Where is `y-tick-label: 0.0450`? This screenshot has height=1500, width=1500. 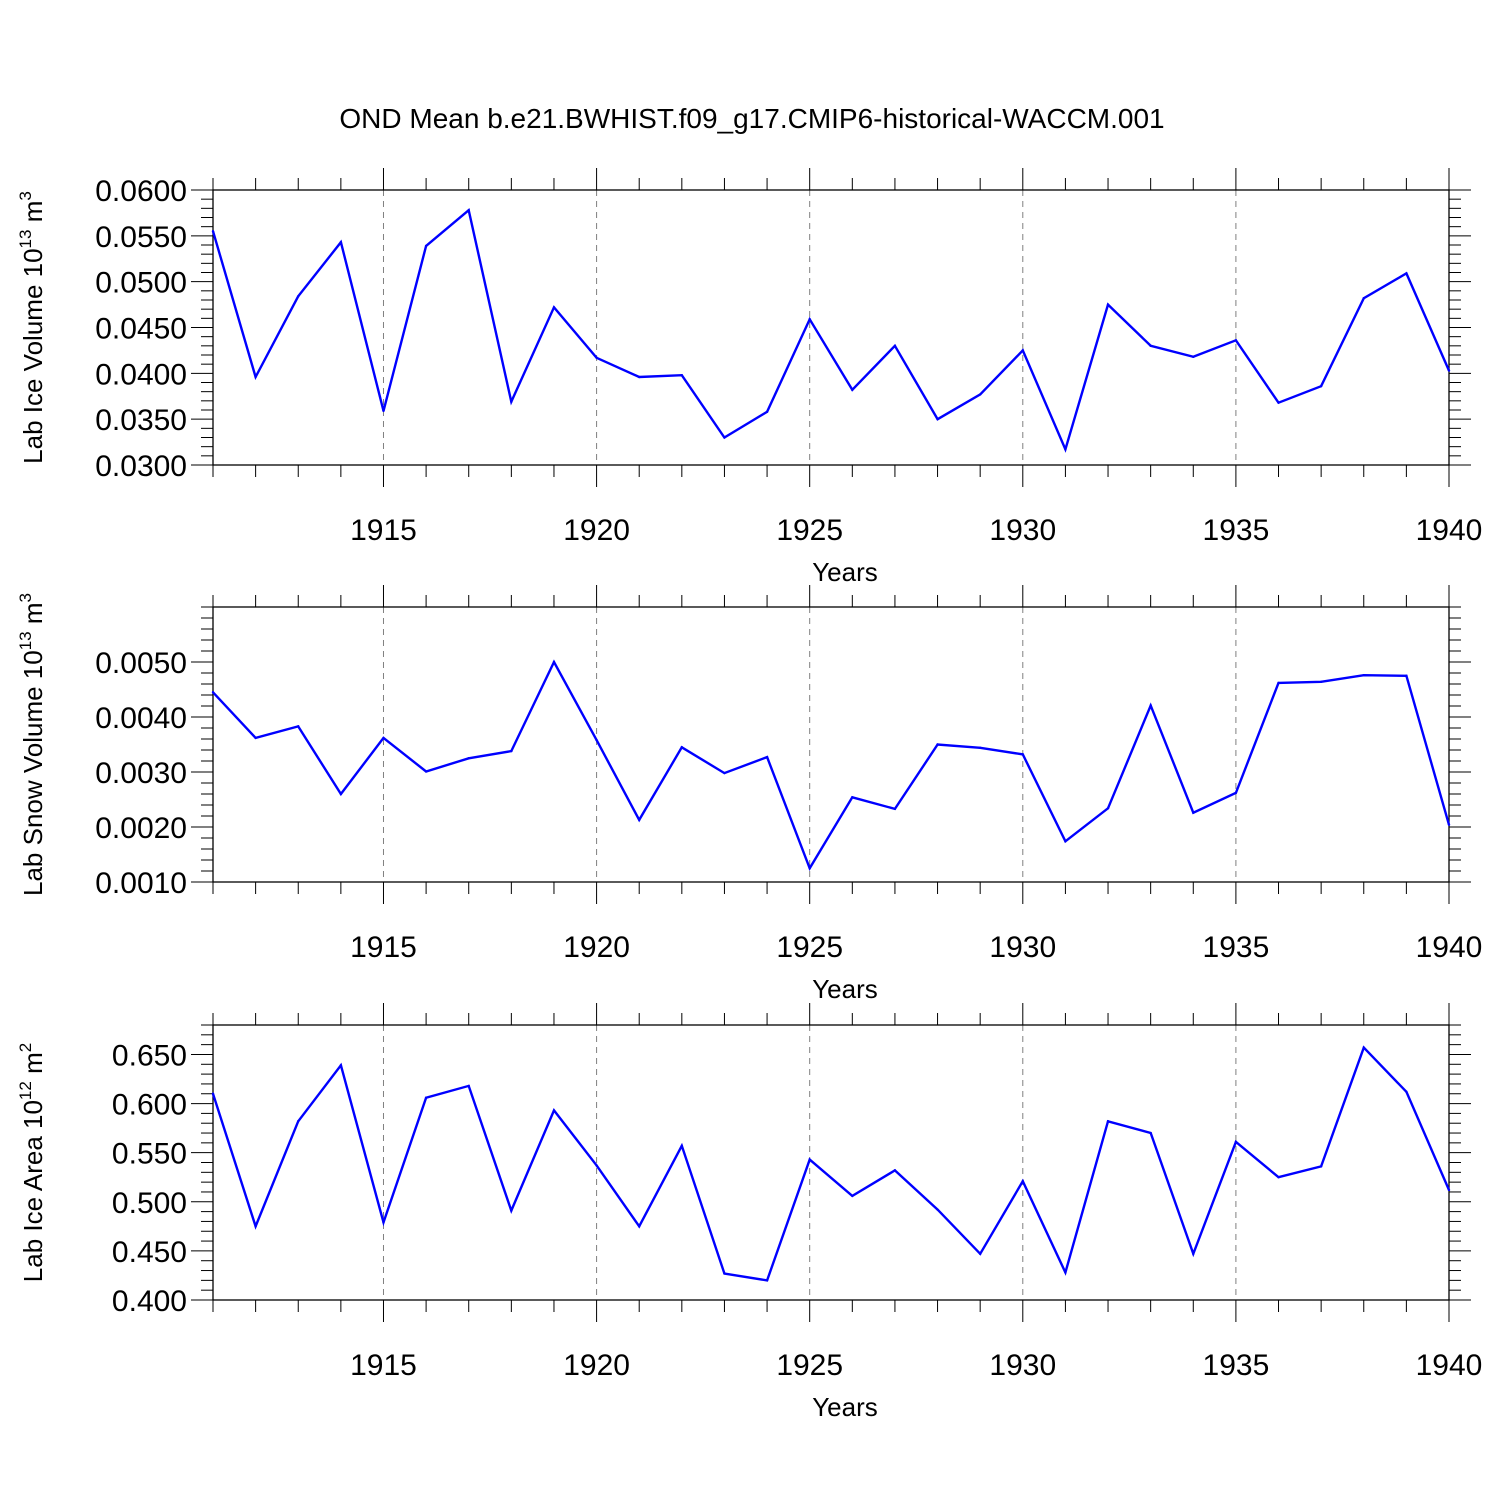
y-tick-label: 0.0450 is located at coordinates (141, 329).